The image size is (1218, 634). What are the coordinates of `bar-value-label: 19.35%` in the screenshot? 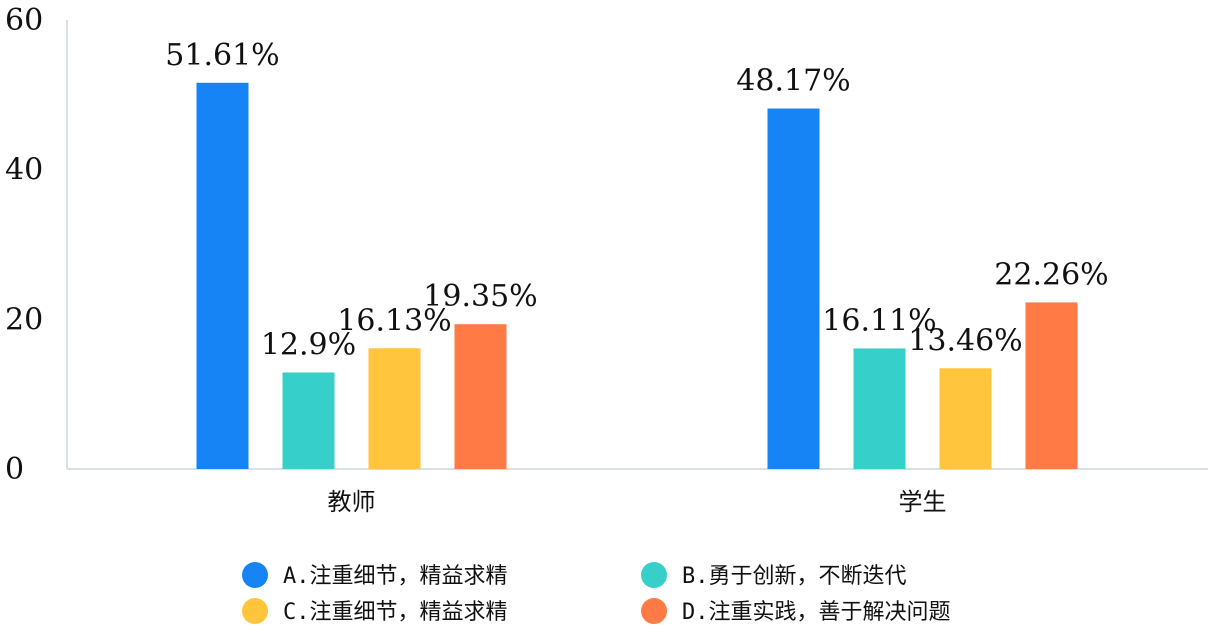 It's located at (480, 296).